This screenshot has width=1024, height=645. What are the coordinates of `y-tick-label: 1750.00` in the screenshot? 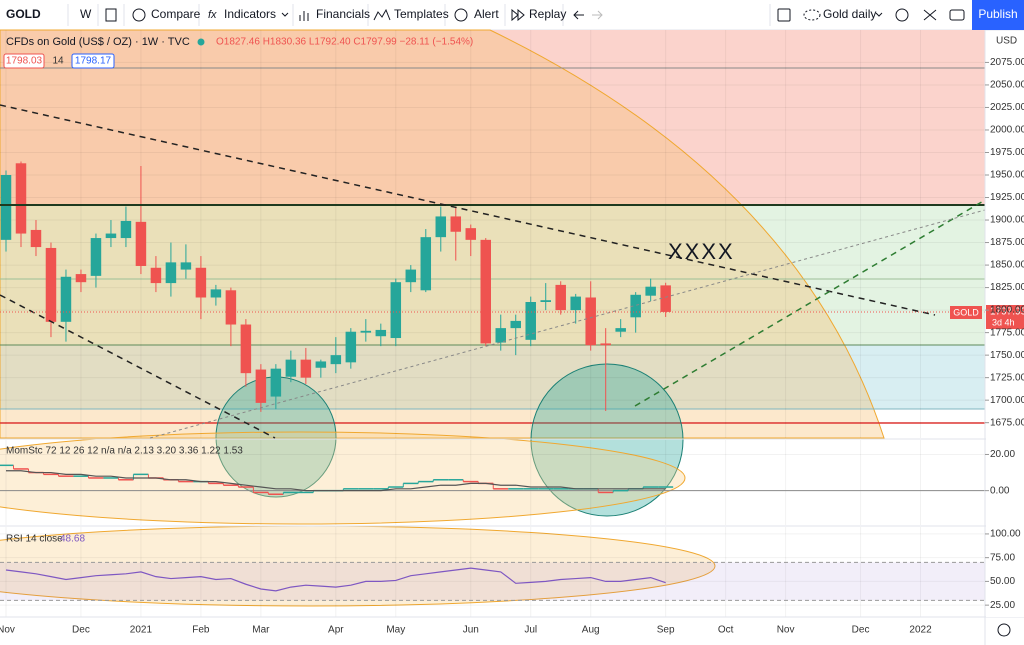 It's located at (1007, 355).